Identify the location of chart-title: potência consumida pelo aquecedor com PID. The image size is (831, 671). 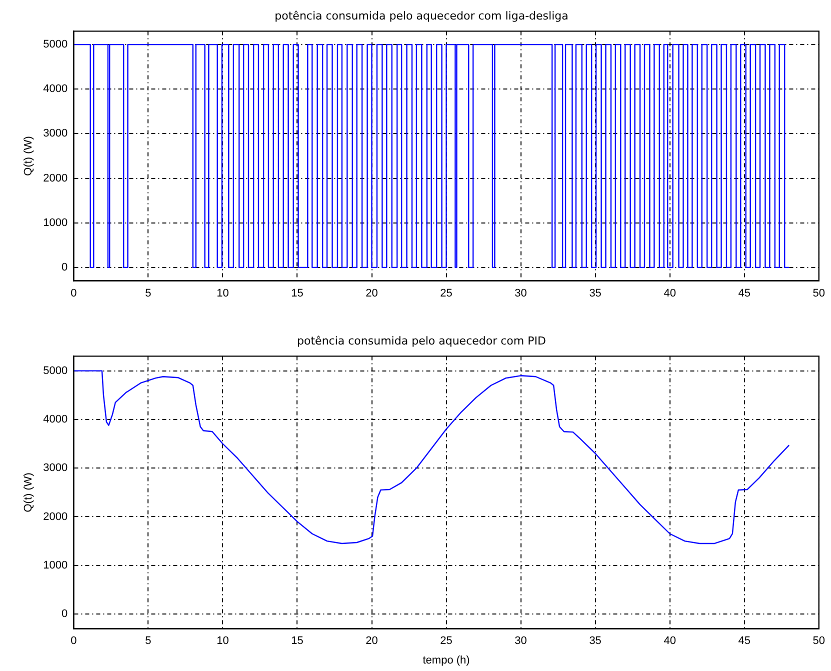
(421, 341).